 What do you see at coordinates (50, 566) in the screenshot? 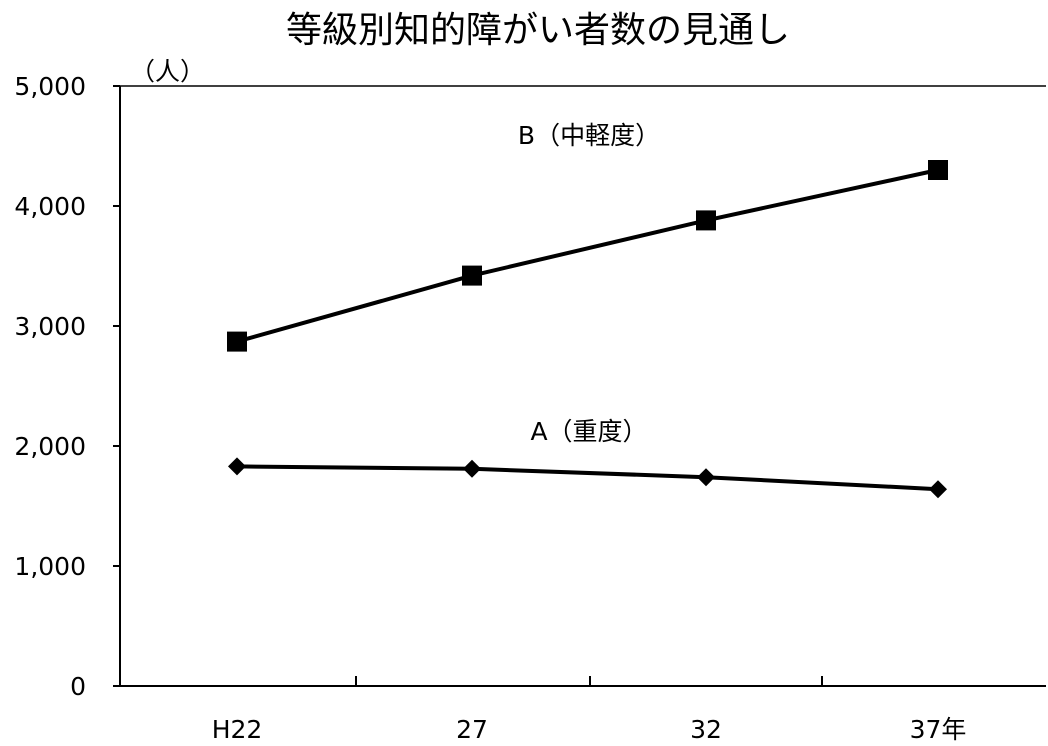
I see `y-tick-label: 1,000` at bounding box center [50, 566].